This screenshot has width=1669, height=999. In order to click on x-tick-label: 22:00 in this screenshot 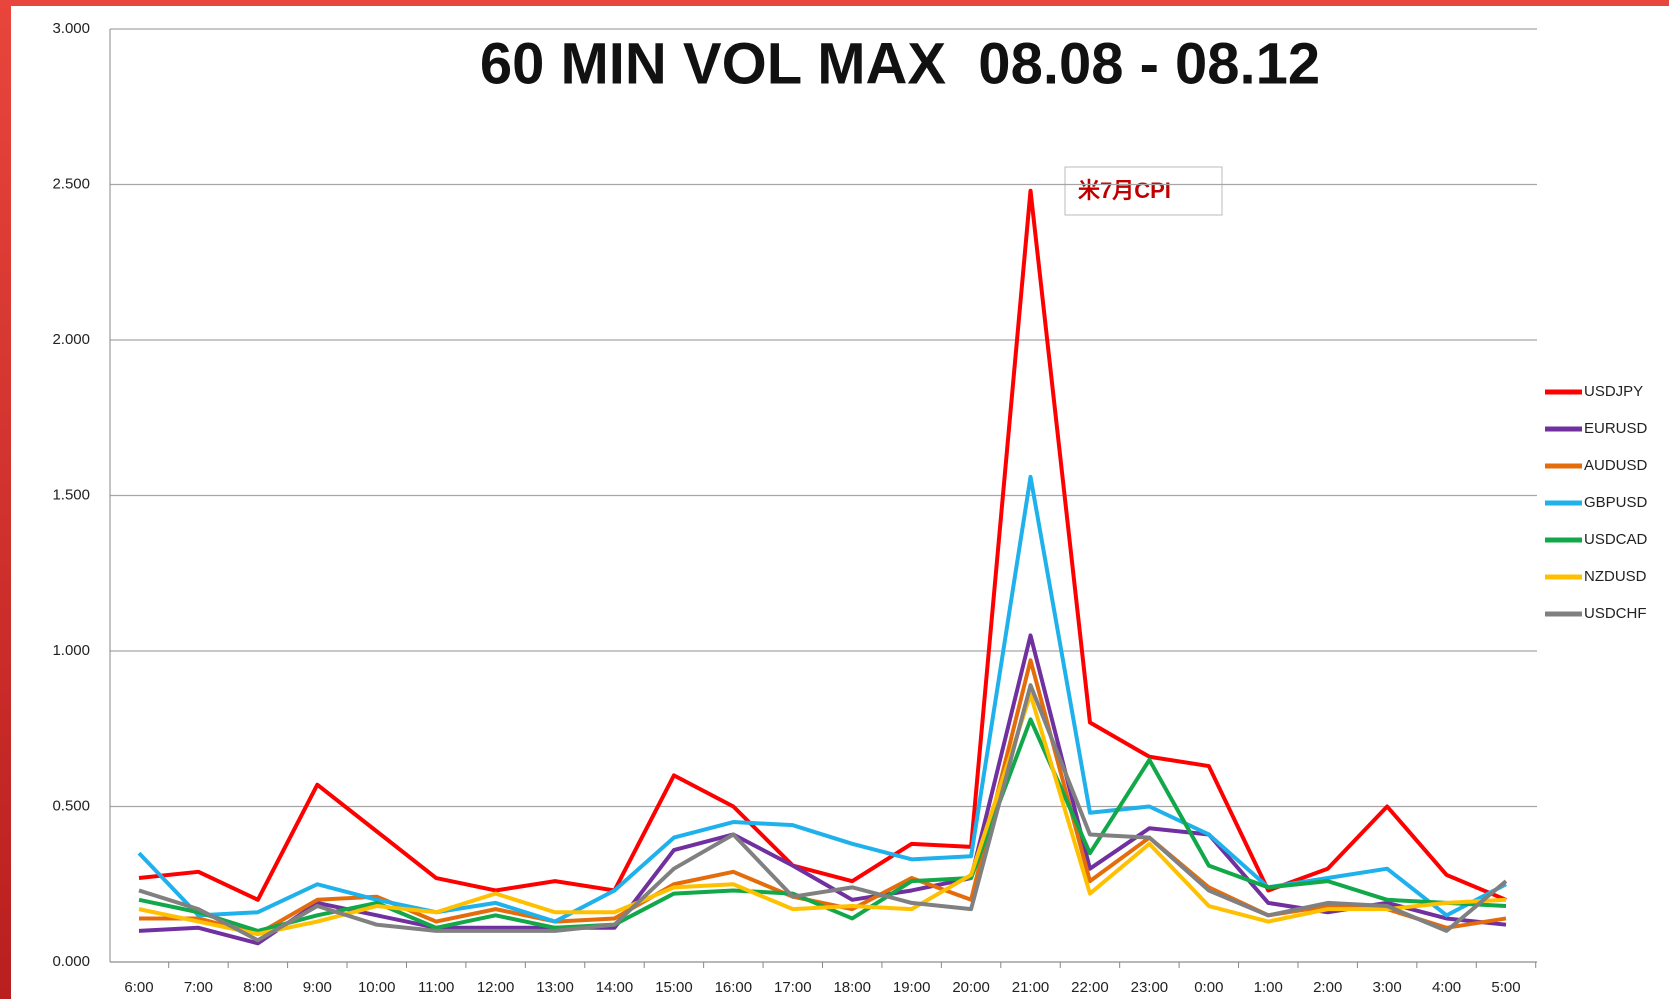, I will do `click(1090, 987)`.